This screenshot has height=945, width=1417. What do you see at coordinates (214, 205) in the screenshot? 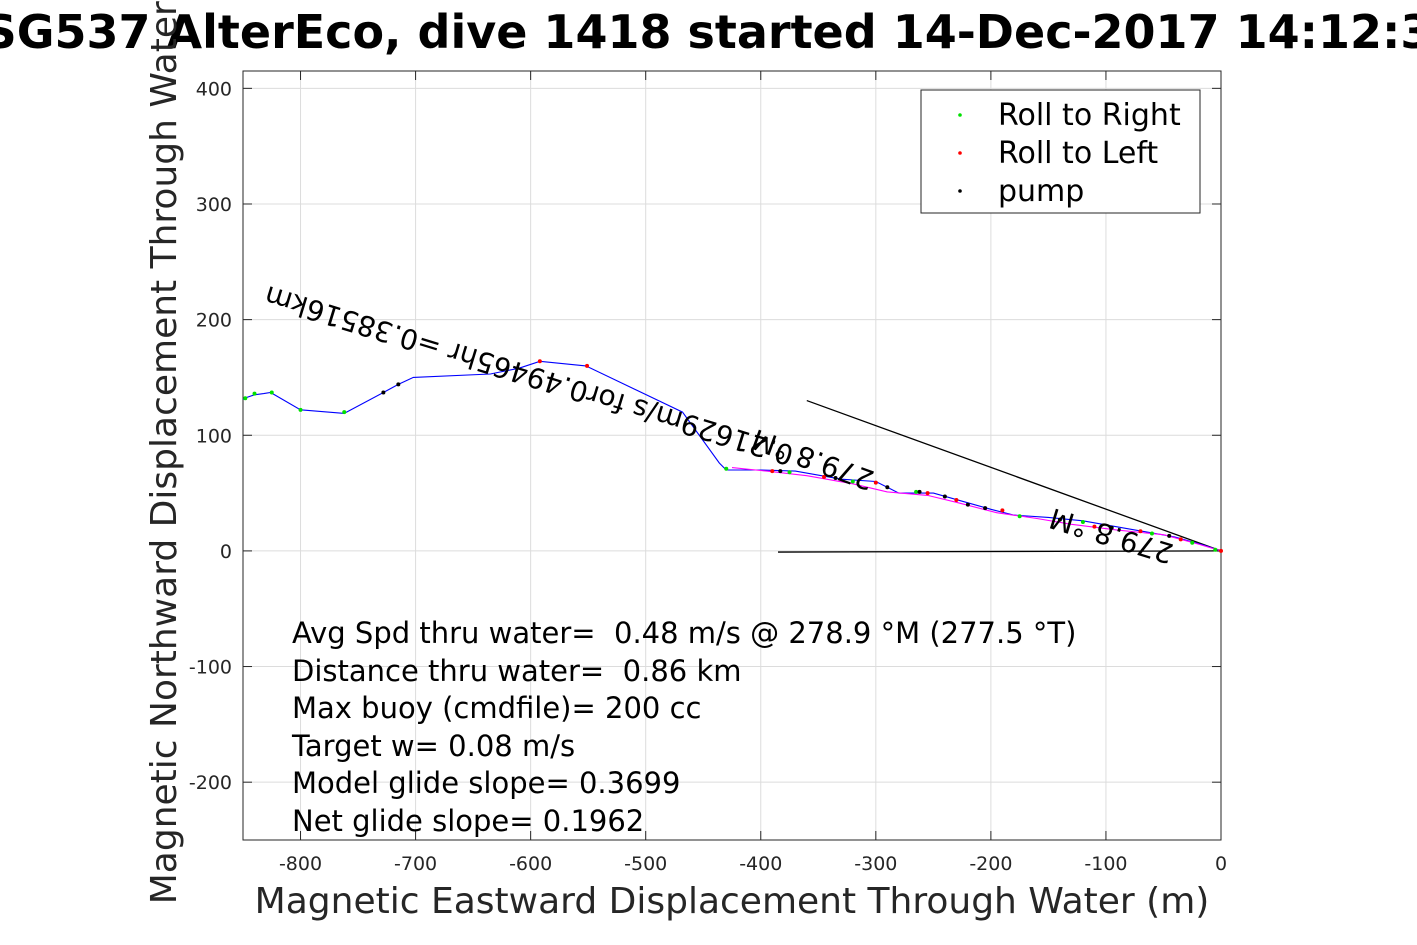
I see `y-tick-label: 300` at bounding box center [214, 205].